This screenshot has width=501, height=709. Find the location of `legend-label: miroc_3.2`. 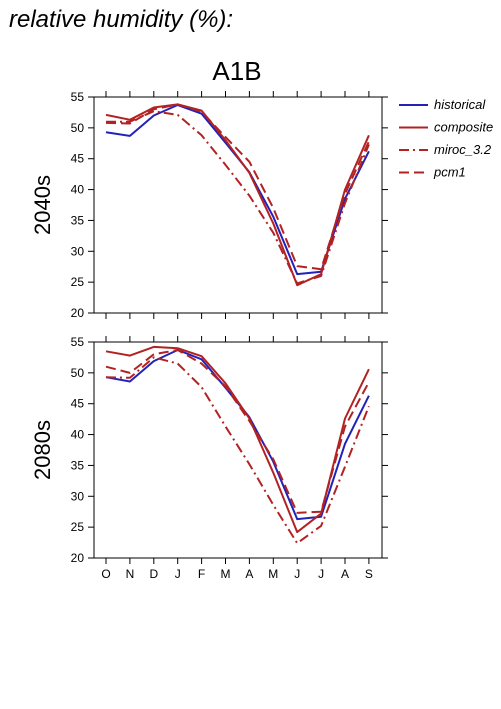

legend-label: miroc_3.2 is located at coordinates (463, 149).